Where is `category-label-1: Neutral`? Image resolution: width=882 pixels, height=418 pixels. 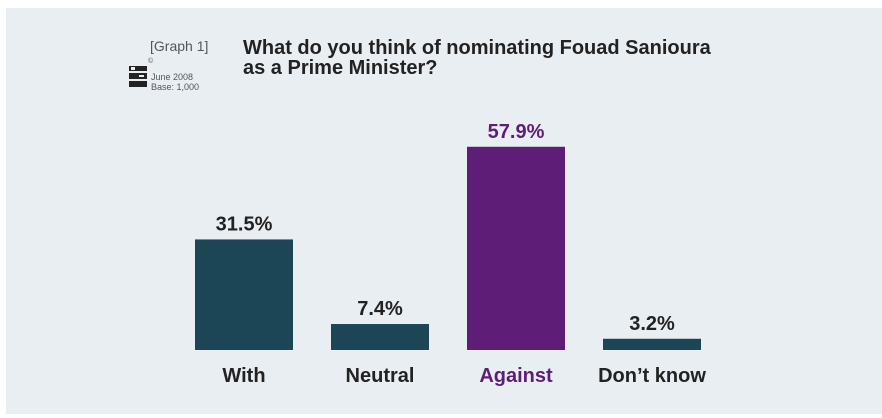
category-label-1: Neutral is located at coordinates (380, 376).